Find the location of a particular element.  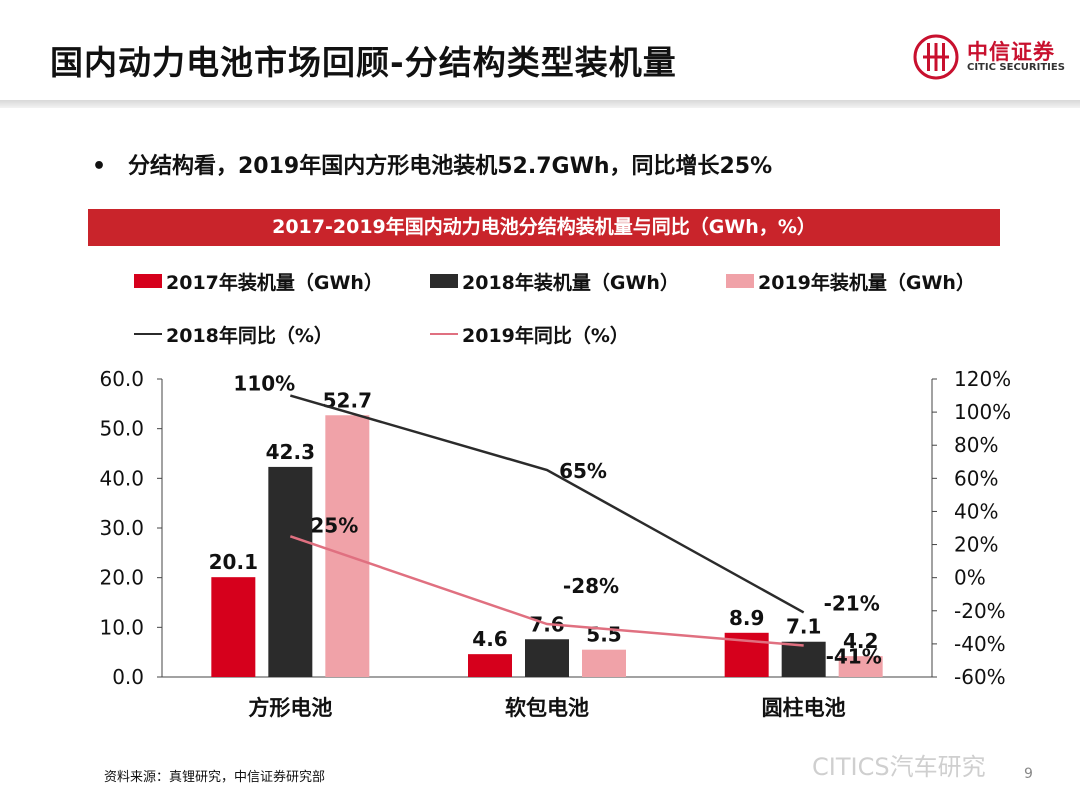

y-left-tick-label: 0.0 is located at coordinates (128, 677).